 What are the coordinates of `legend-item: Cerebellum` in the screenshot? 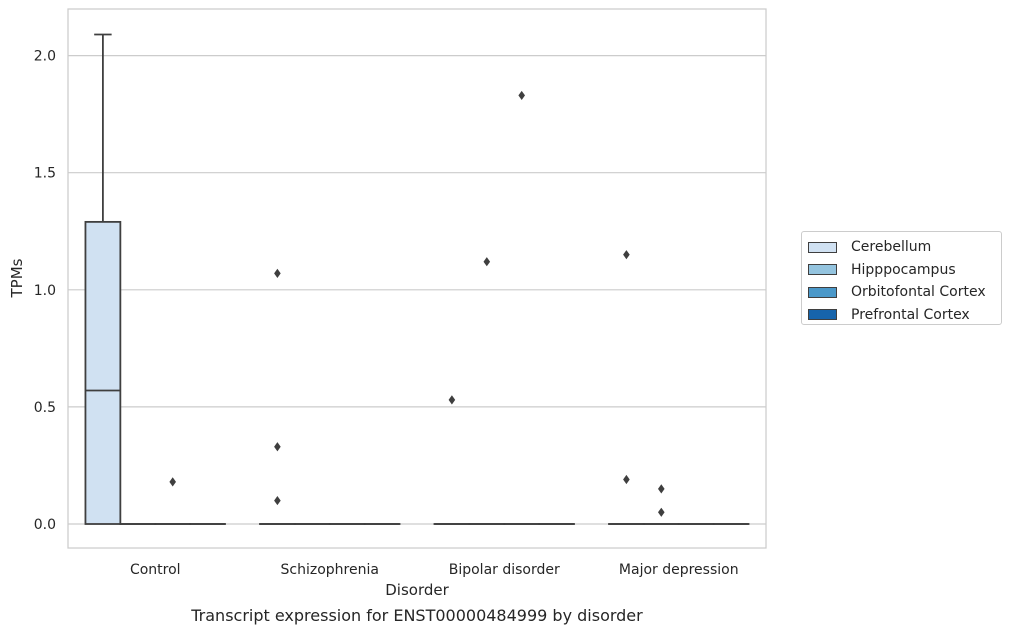 It's located at (904, 247).